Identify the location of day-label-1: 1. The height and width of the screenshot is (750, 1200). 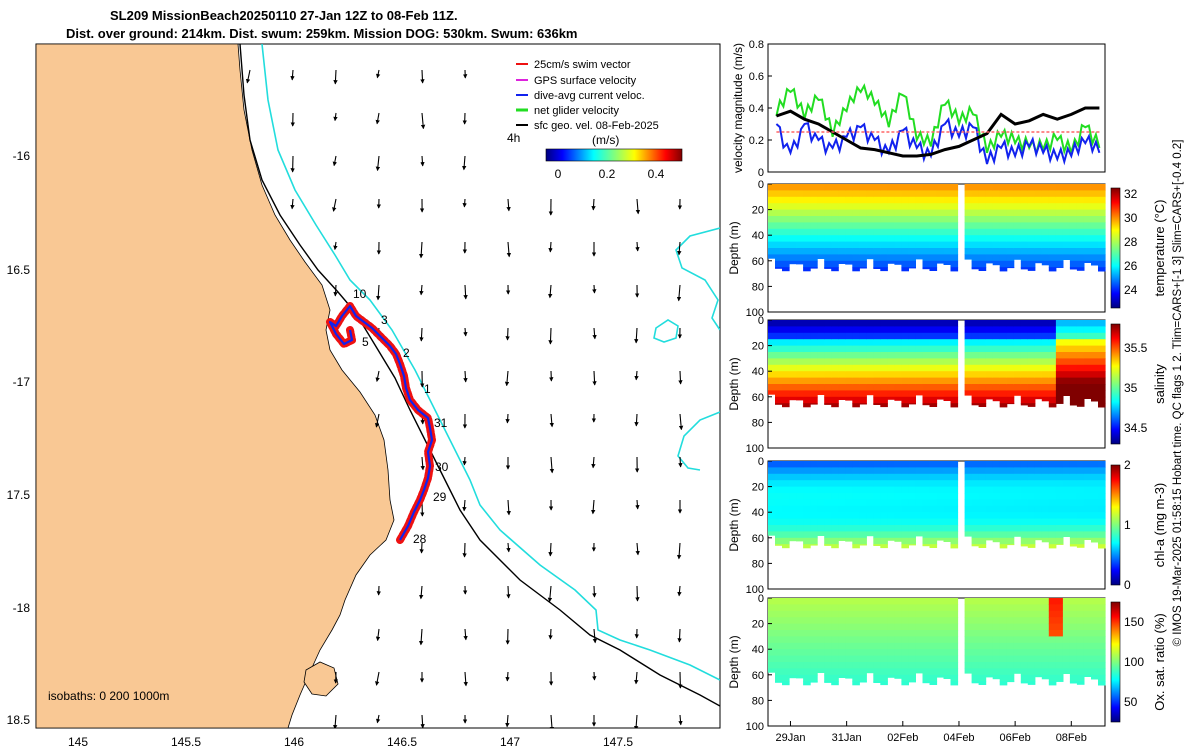
(427, 389).